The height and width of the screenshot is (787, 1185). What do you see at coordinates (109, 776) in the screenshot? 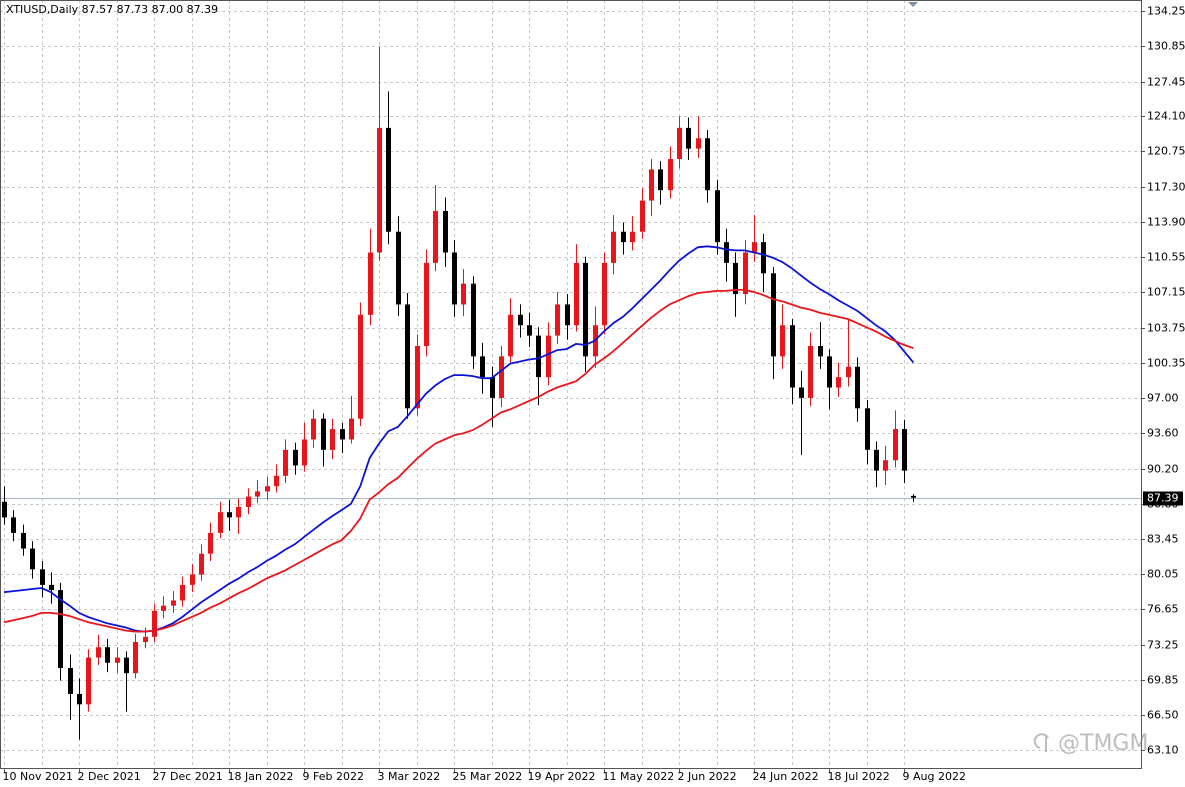
I see `x-tick-label: 2 Dec 2021` at bounding box center [109, 776].